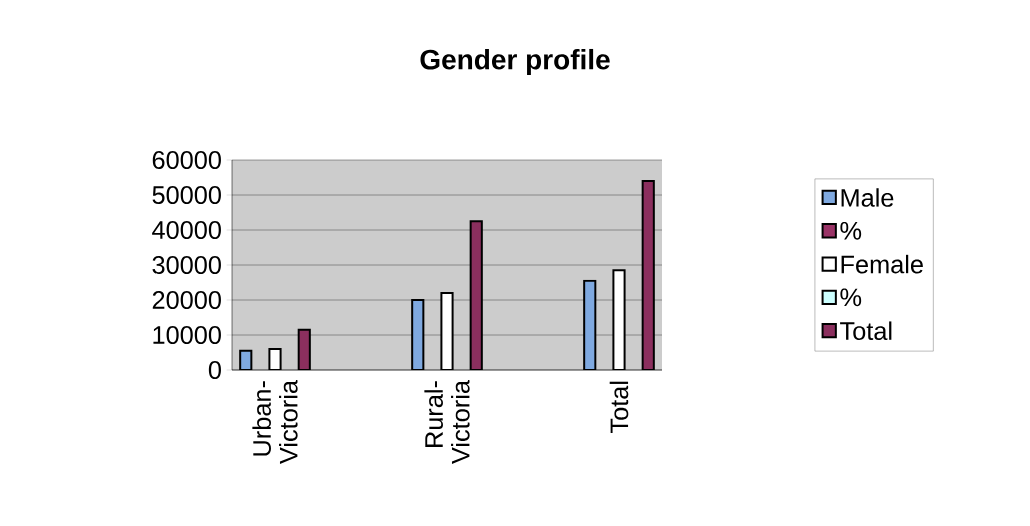 This screenshot has width=1030, height=526. I want to click on y-tick-label: 60000, so click(186, 160).